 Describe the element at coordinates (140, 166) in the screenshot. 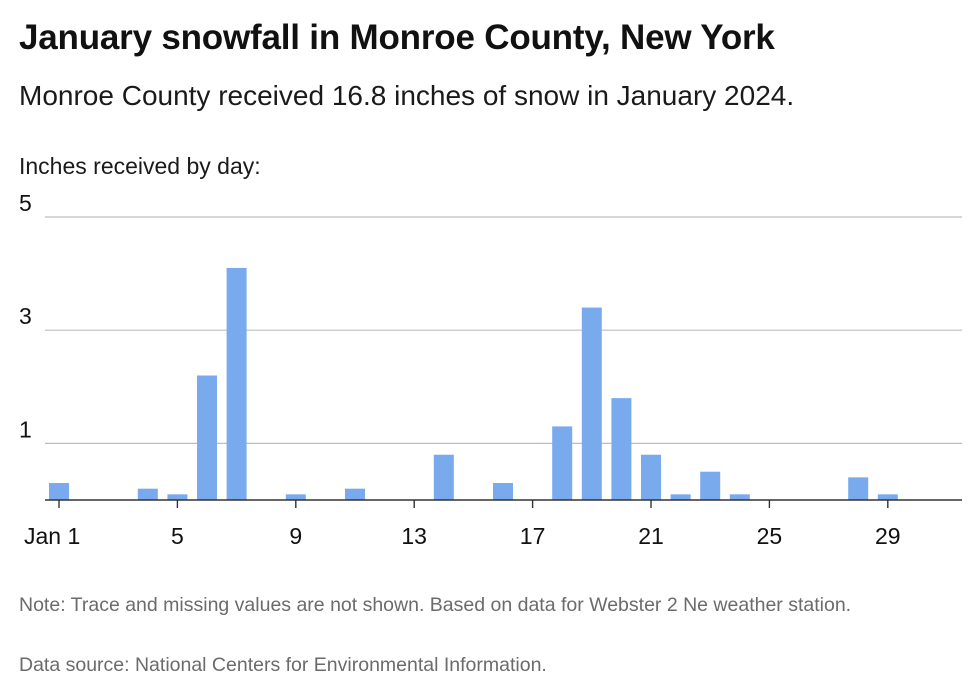

I see `y-axis-label: Inches received by day:` at that location.